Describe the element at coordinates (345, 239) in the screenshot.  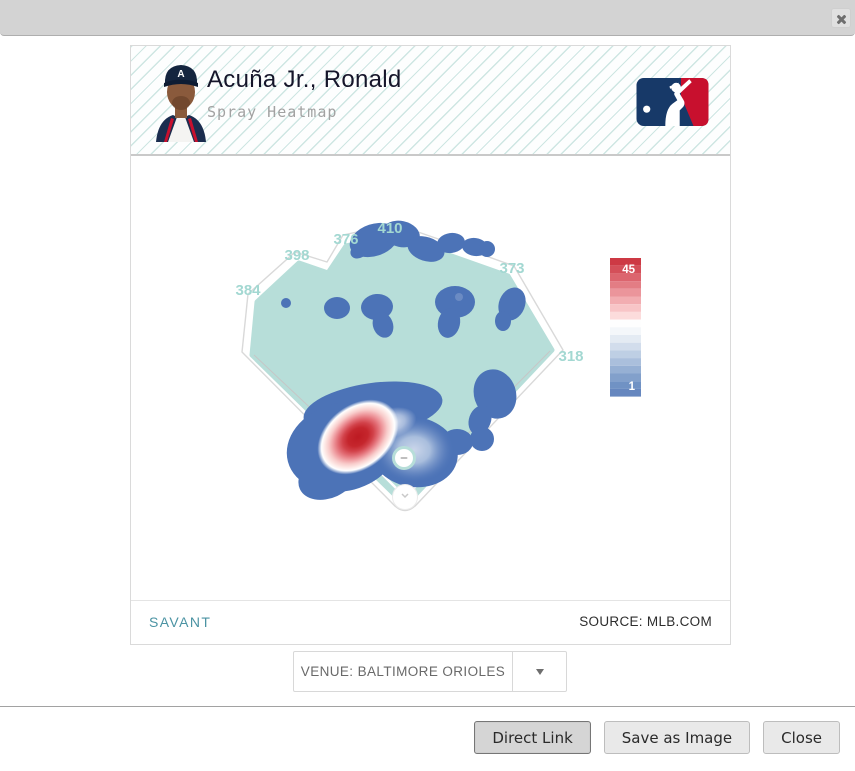
I see `marker-376: 376` at that location.